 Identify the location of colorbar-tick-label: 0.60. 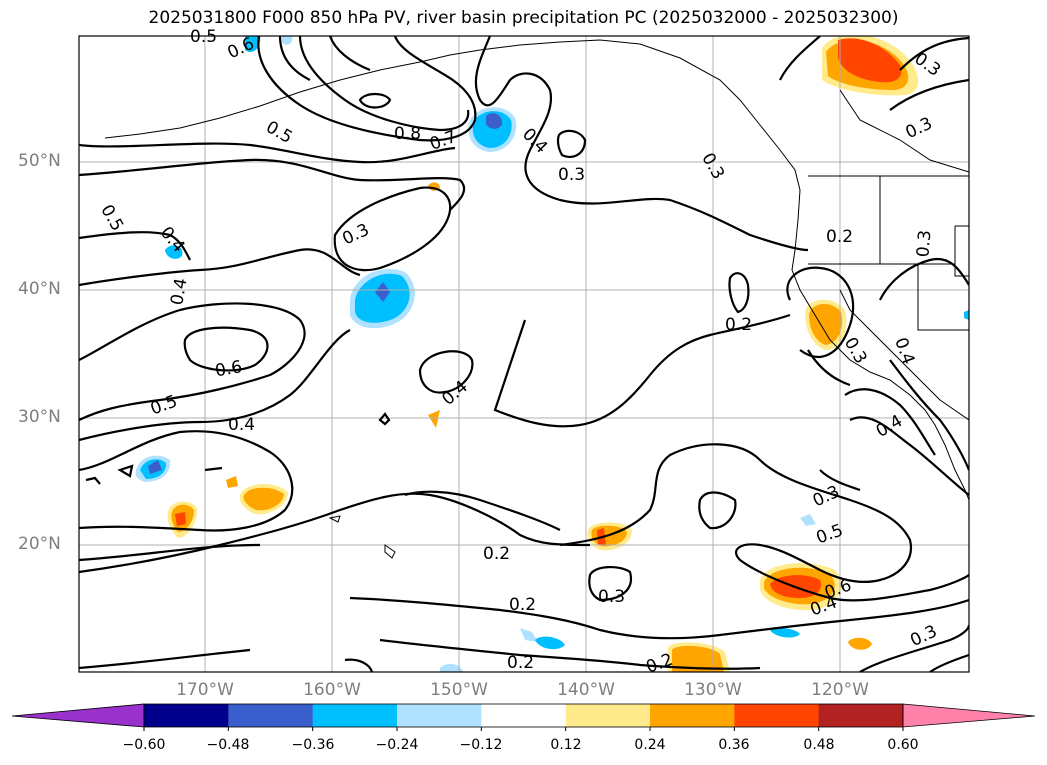
(903, 745).